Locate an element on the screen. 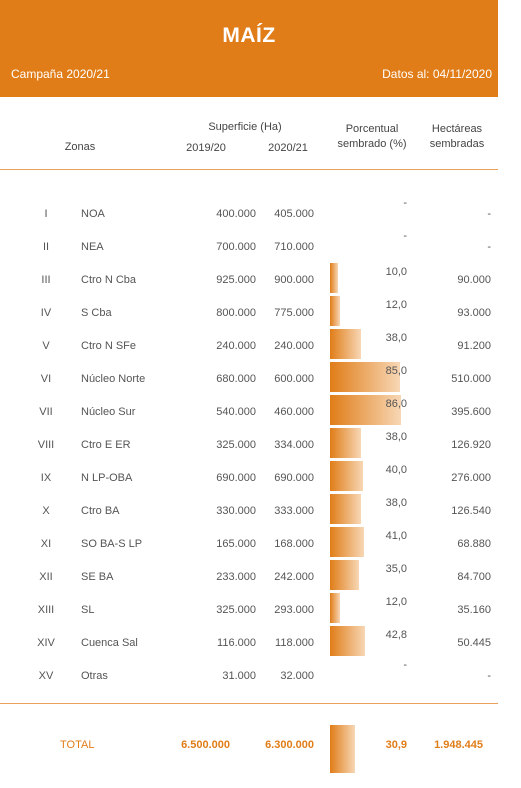 This screenshot has height=788, width=521. total-percent: 30,9 is located at coordinates (396, 745).